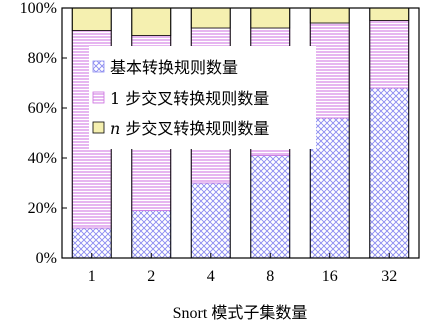 The height and width of the screenshot is (327, 427). I want to click on x-axis: 1 2 4 8 16 32, so click(242, 269).